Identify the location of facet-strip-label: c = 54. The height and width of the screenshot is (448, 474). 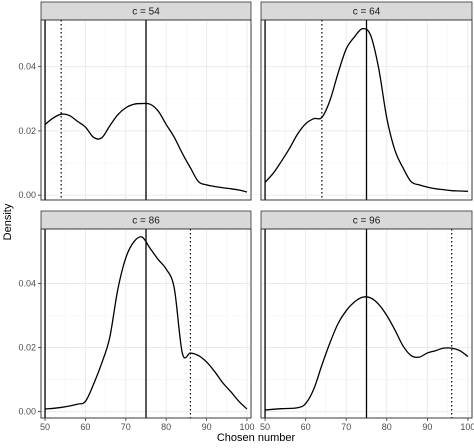
(146, 12).